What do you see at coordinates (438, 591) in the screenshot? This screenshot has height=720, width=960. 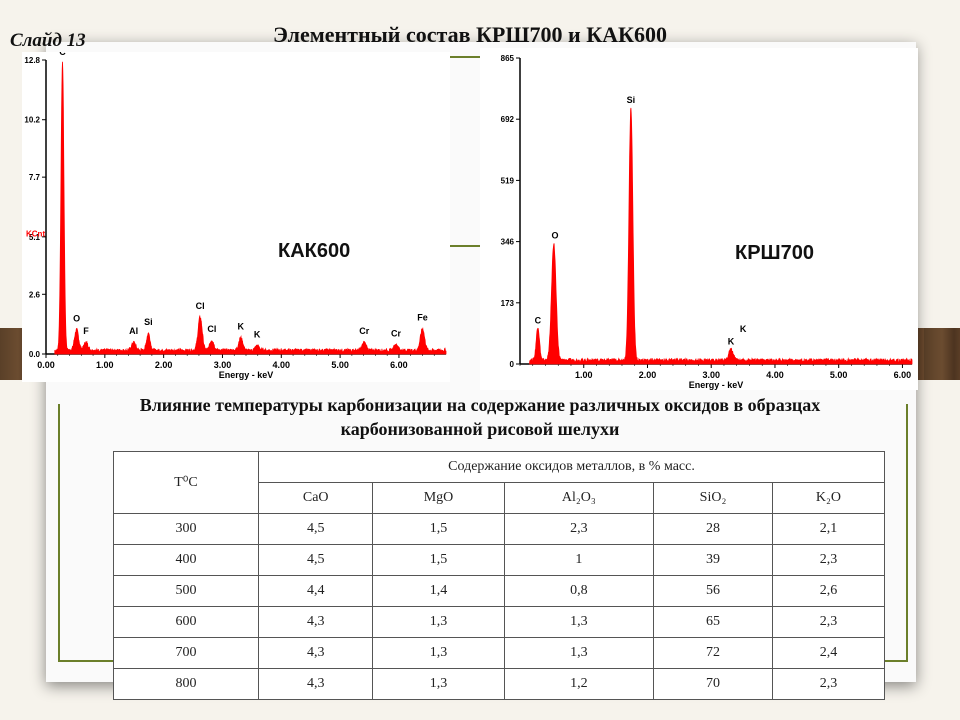 I see `table-cell: 1,4` at bounding box center [438, 591].